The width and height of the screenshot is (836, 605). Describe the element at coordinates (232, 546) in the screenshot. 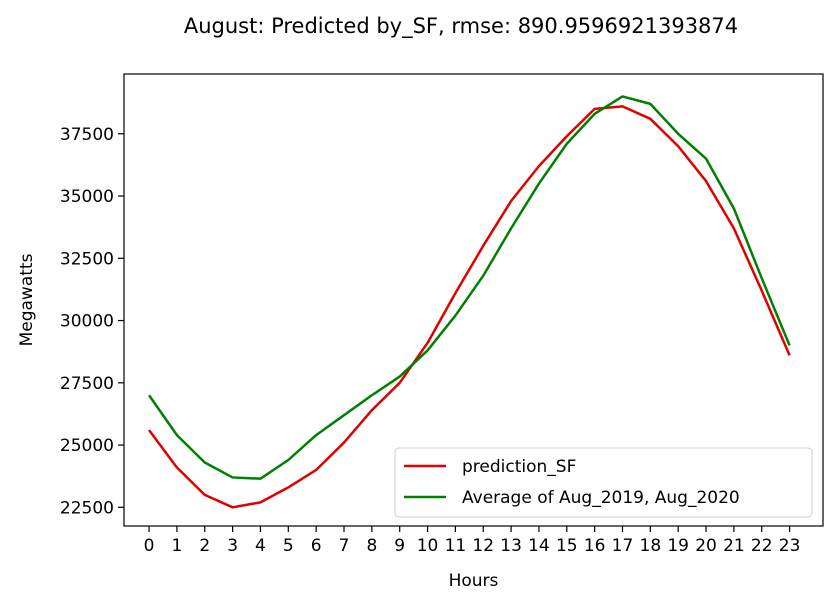

I see `x-tick-label: 3` at that location.